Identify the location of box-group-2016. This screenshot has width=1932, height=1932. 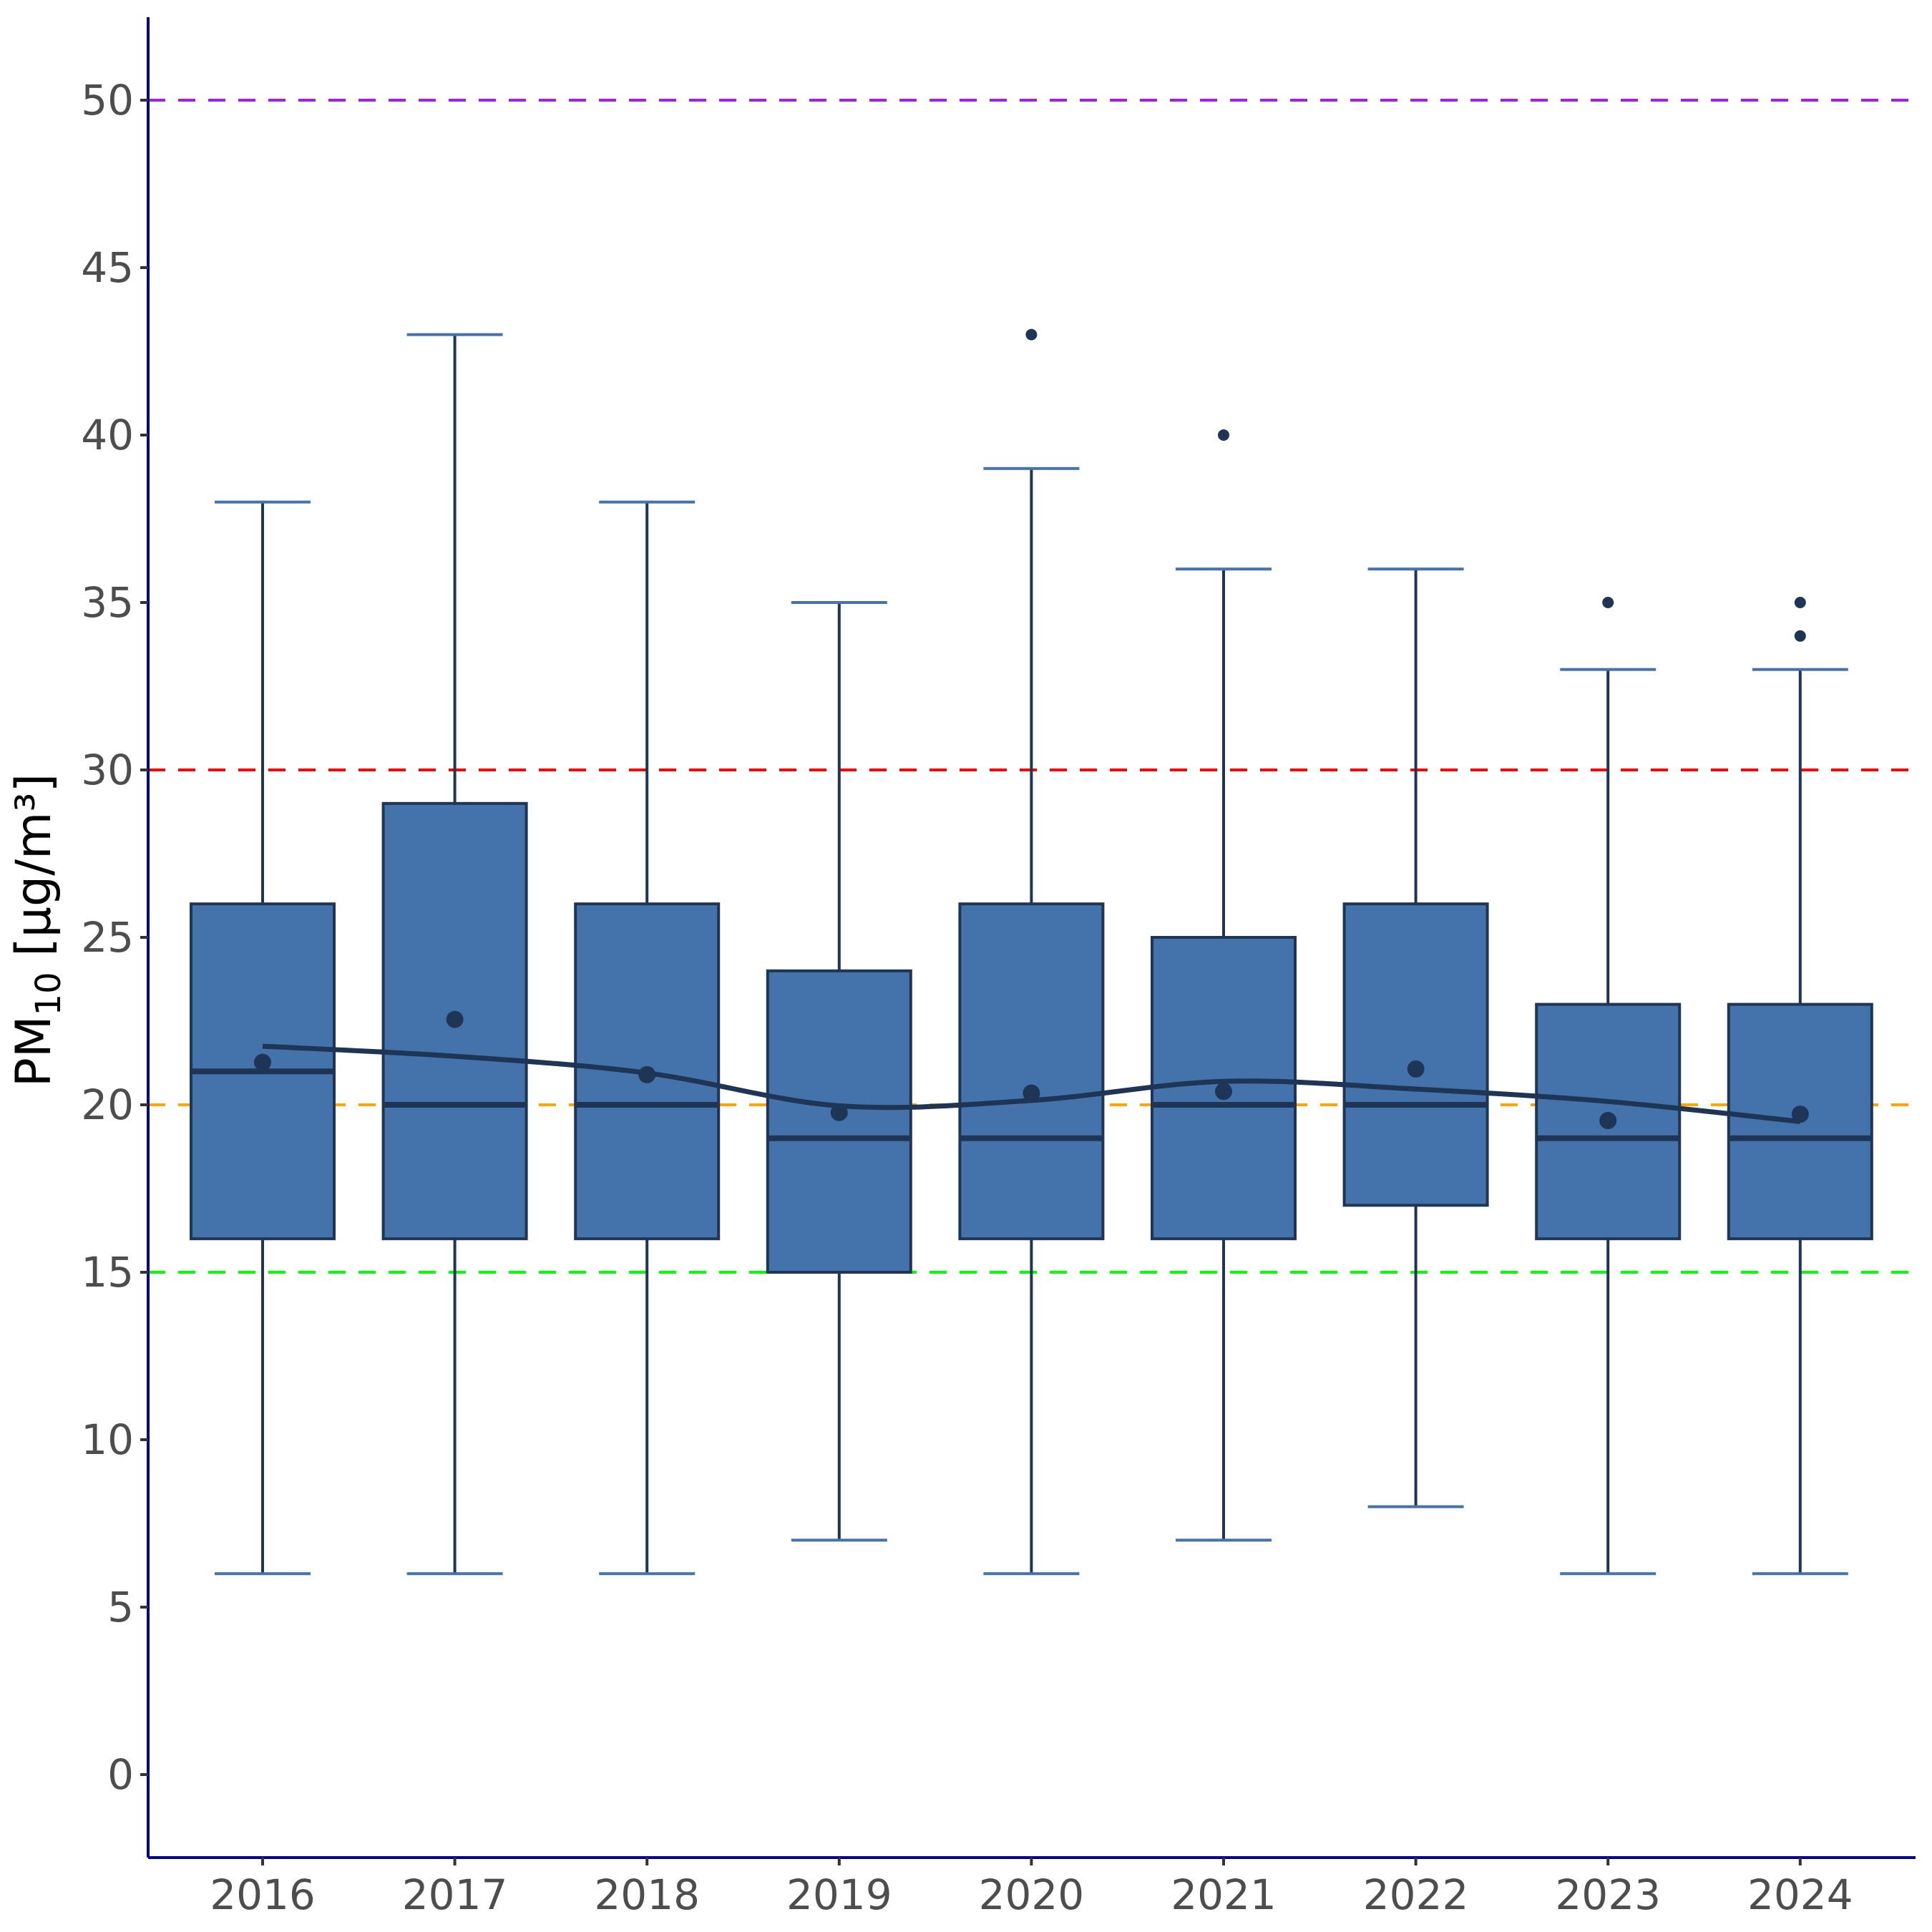
(263, 1038).